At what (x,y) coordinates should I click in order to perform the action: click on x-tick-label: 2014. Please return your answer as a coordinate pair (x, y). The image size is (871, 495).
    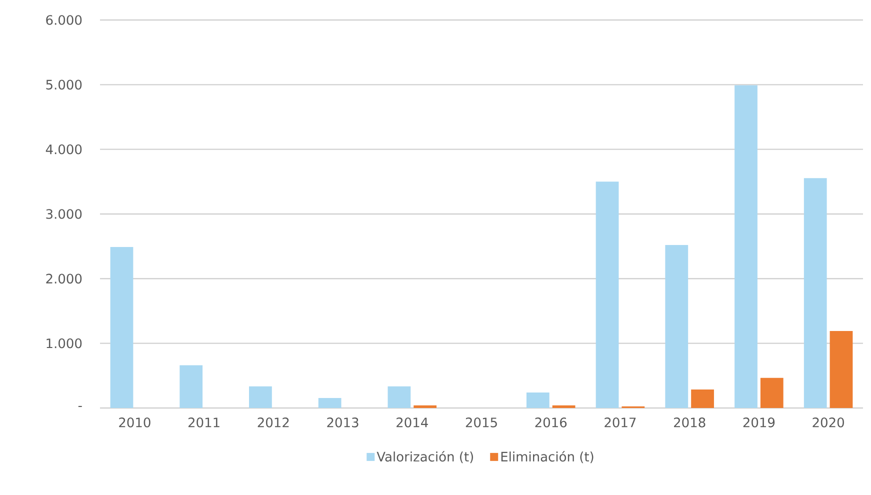
    Looking at the image, I should click on (412, 423).